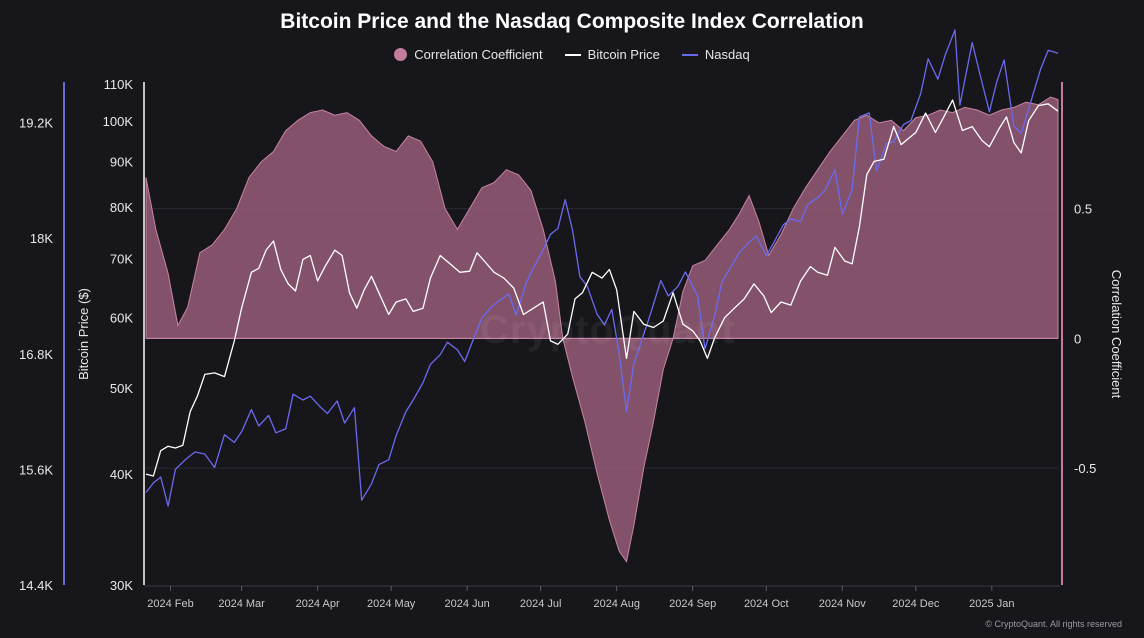  Describe the element at coordinates (692, 604) in the screenshot. I see `x-tick-label: 2024 Sep` at that location.